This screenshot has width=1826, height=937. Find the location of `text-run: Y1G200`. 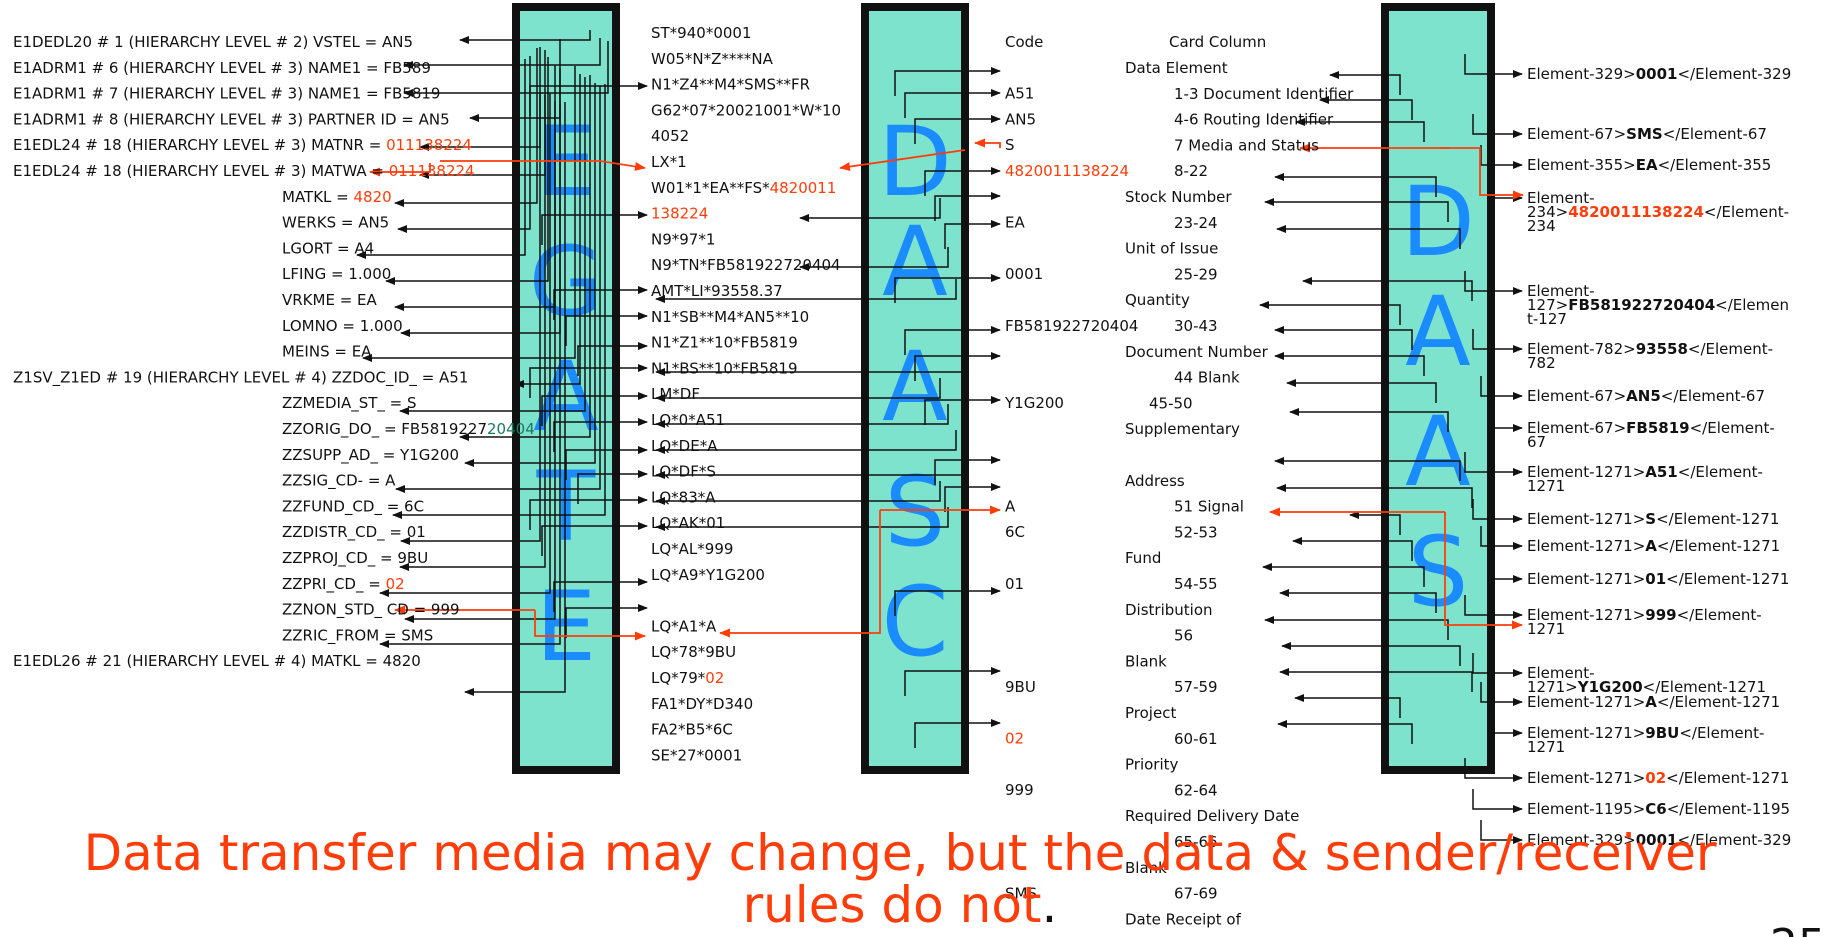

text-run: Y1G200 is located at coordinates (1610, 687).